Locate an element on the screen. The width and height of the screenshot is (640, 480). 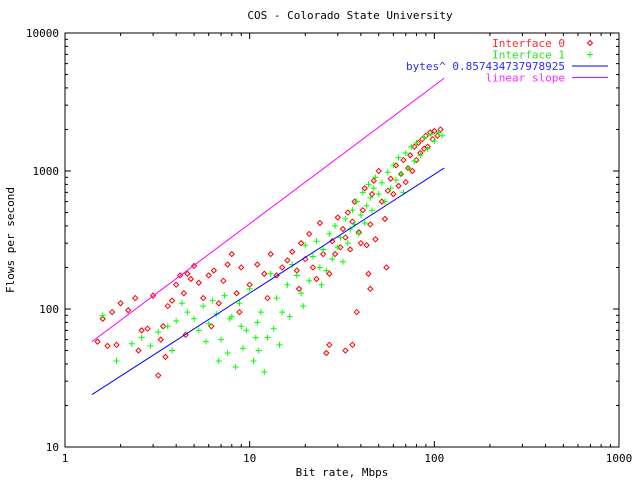
x-tick-label: 10 is located at coordinates (249, 458).